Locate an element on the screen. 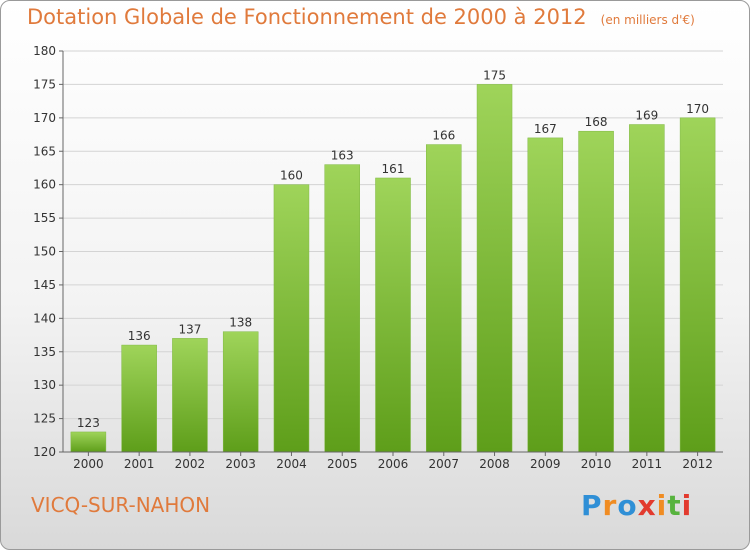  data-label: 138 is located at coordinates (240, 323).